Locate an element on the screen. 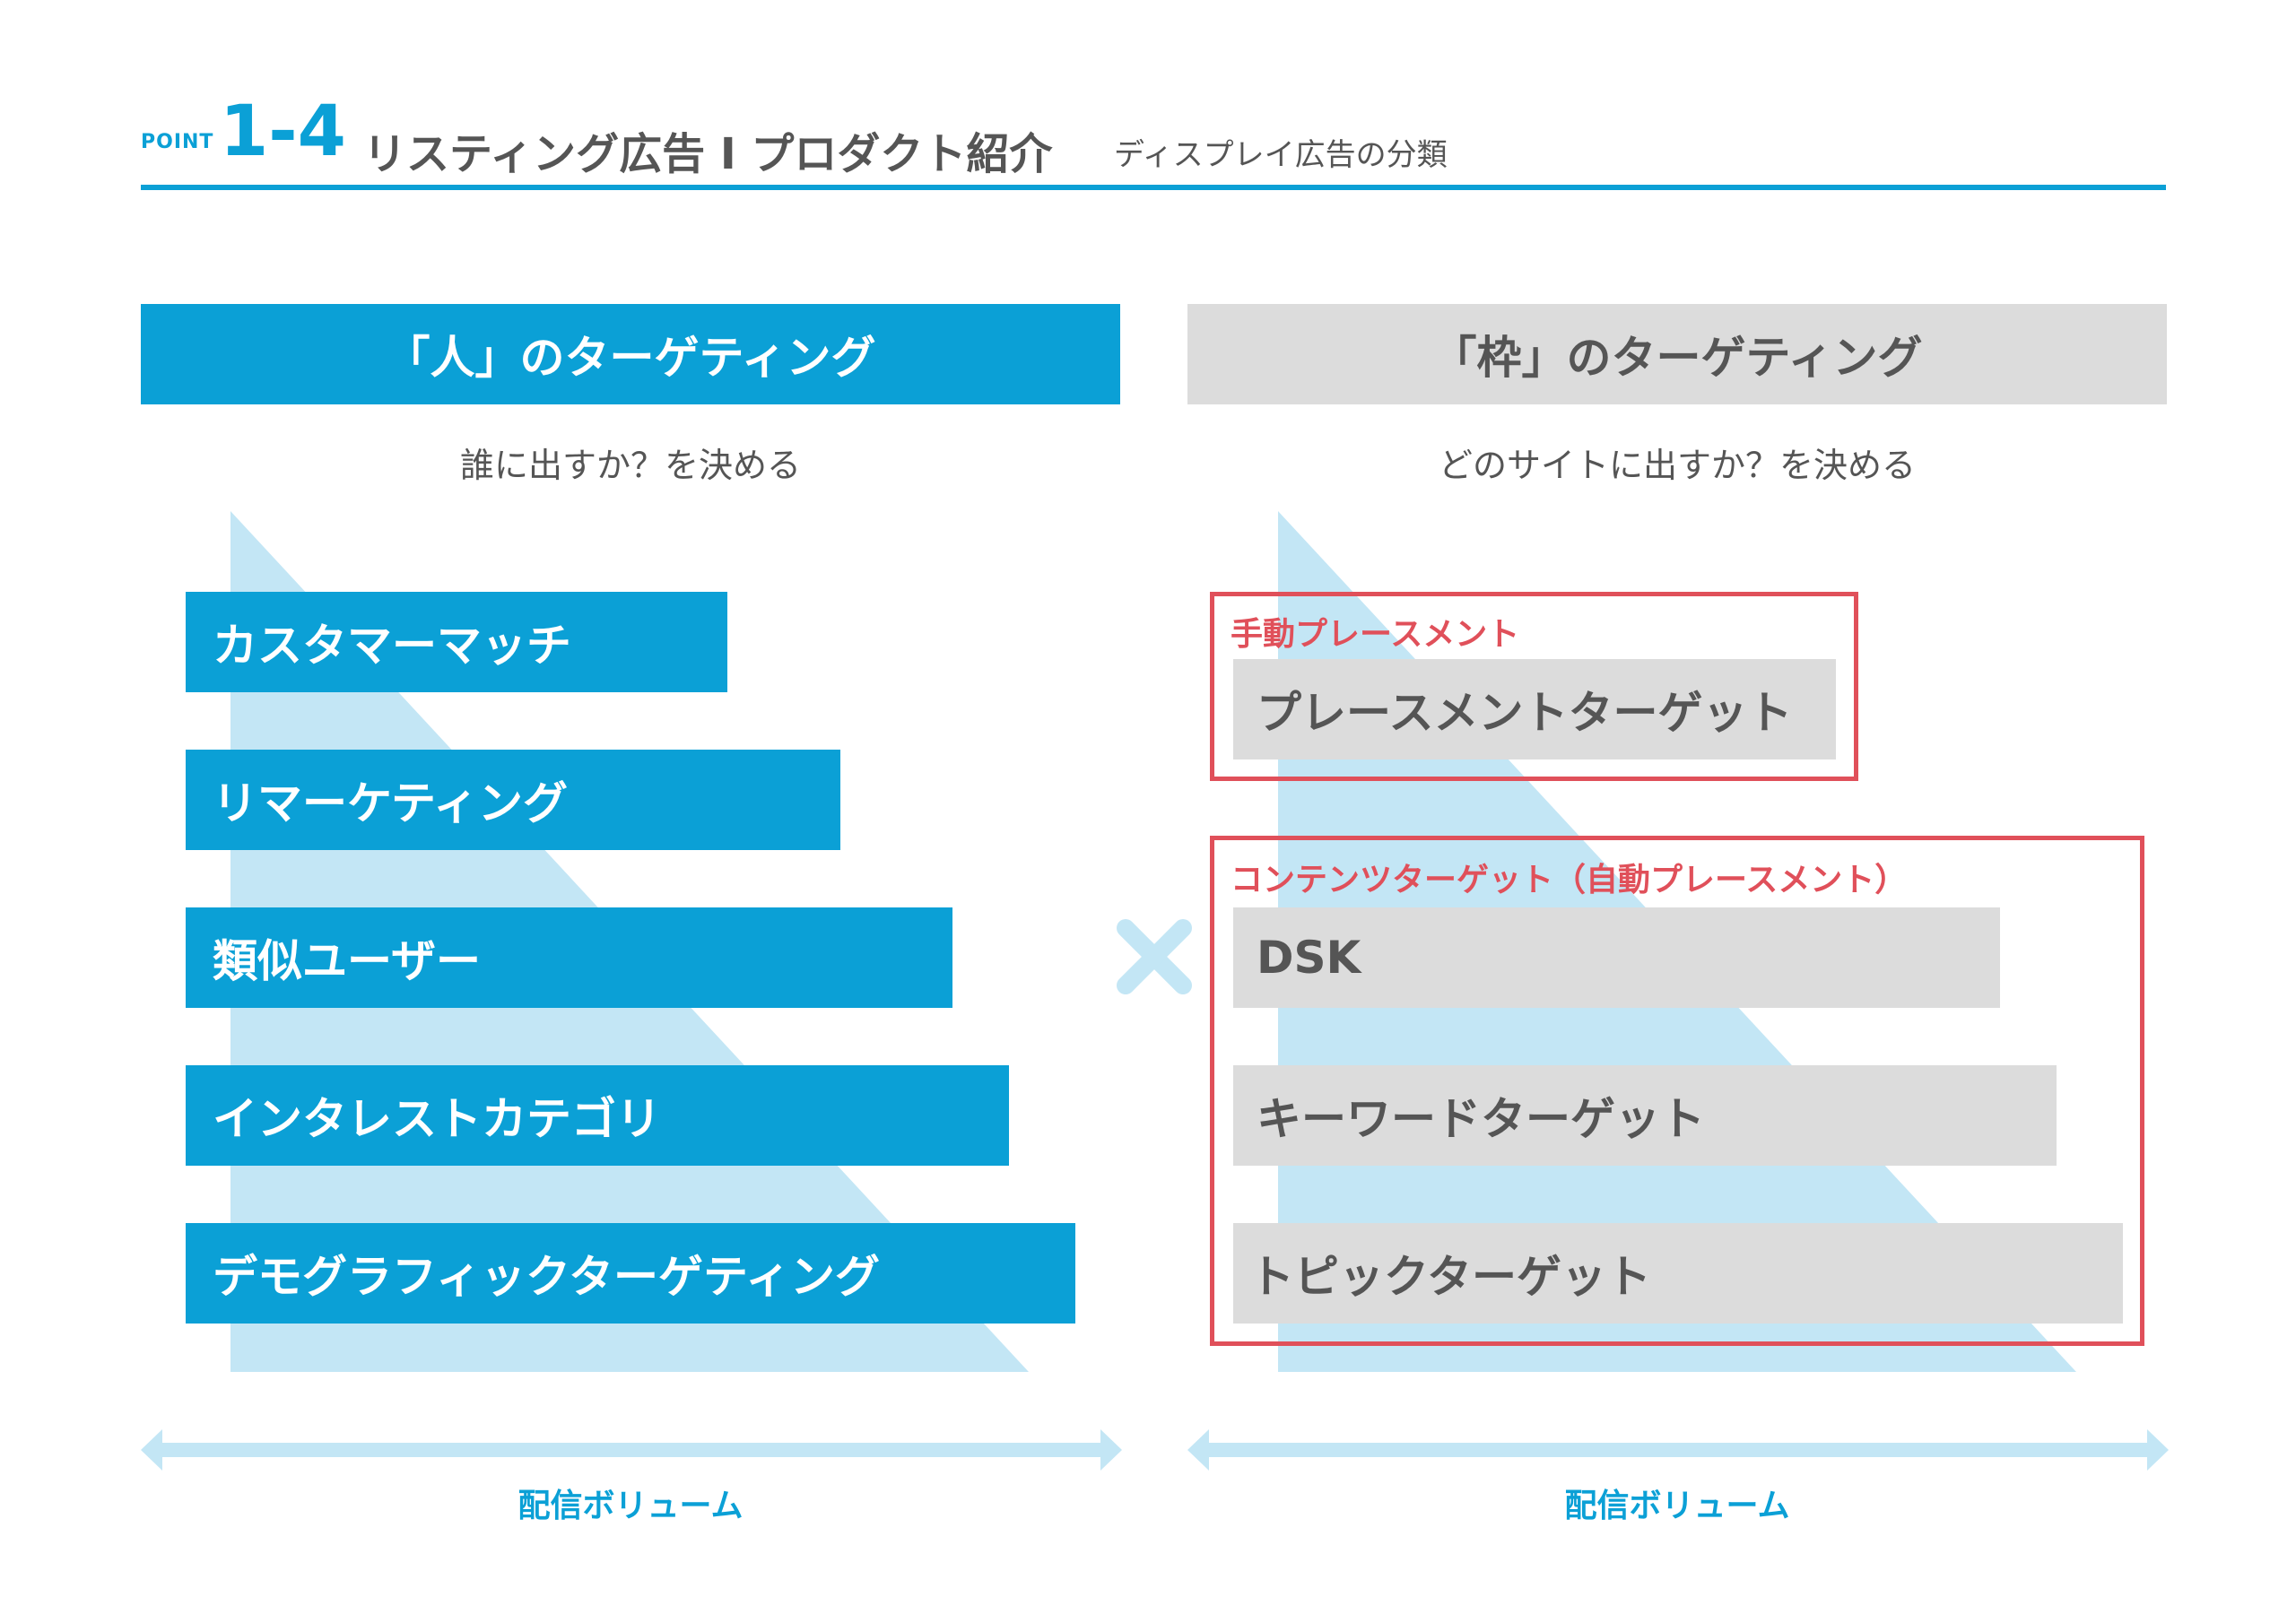 Image resolution: width=2296 pixels, height=1623 pixels. list-item-dsk: DSK is located at coordinates (1616, 958).